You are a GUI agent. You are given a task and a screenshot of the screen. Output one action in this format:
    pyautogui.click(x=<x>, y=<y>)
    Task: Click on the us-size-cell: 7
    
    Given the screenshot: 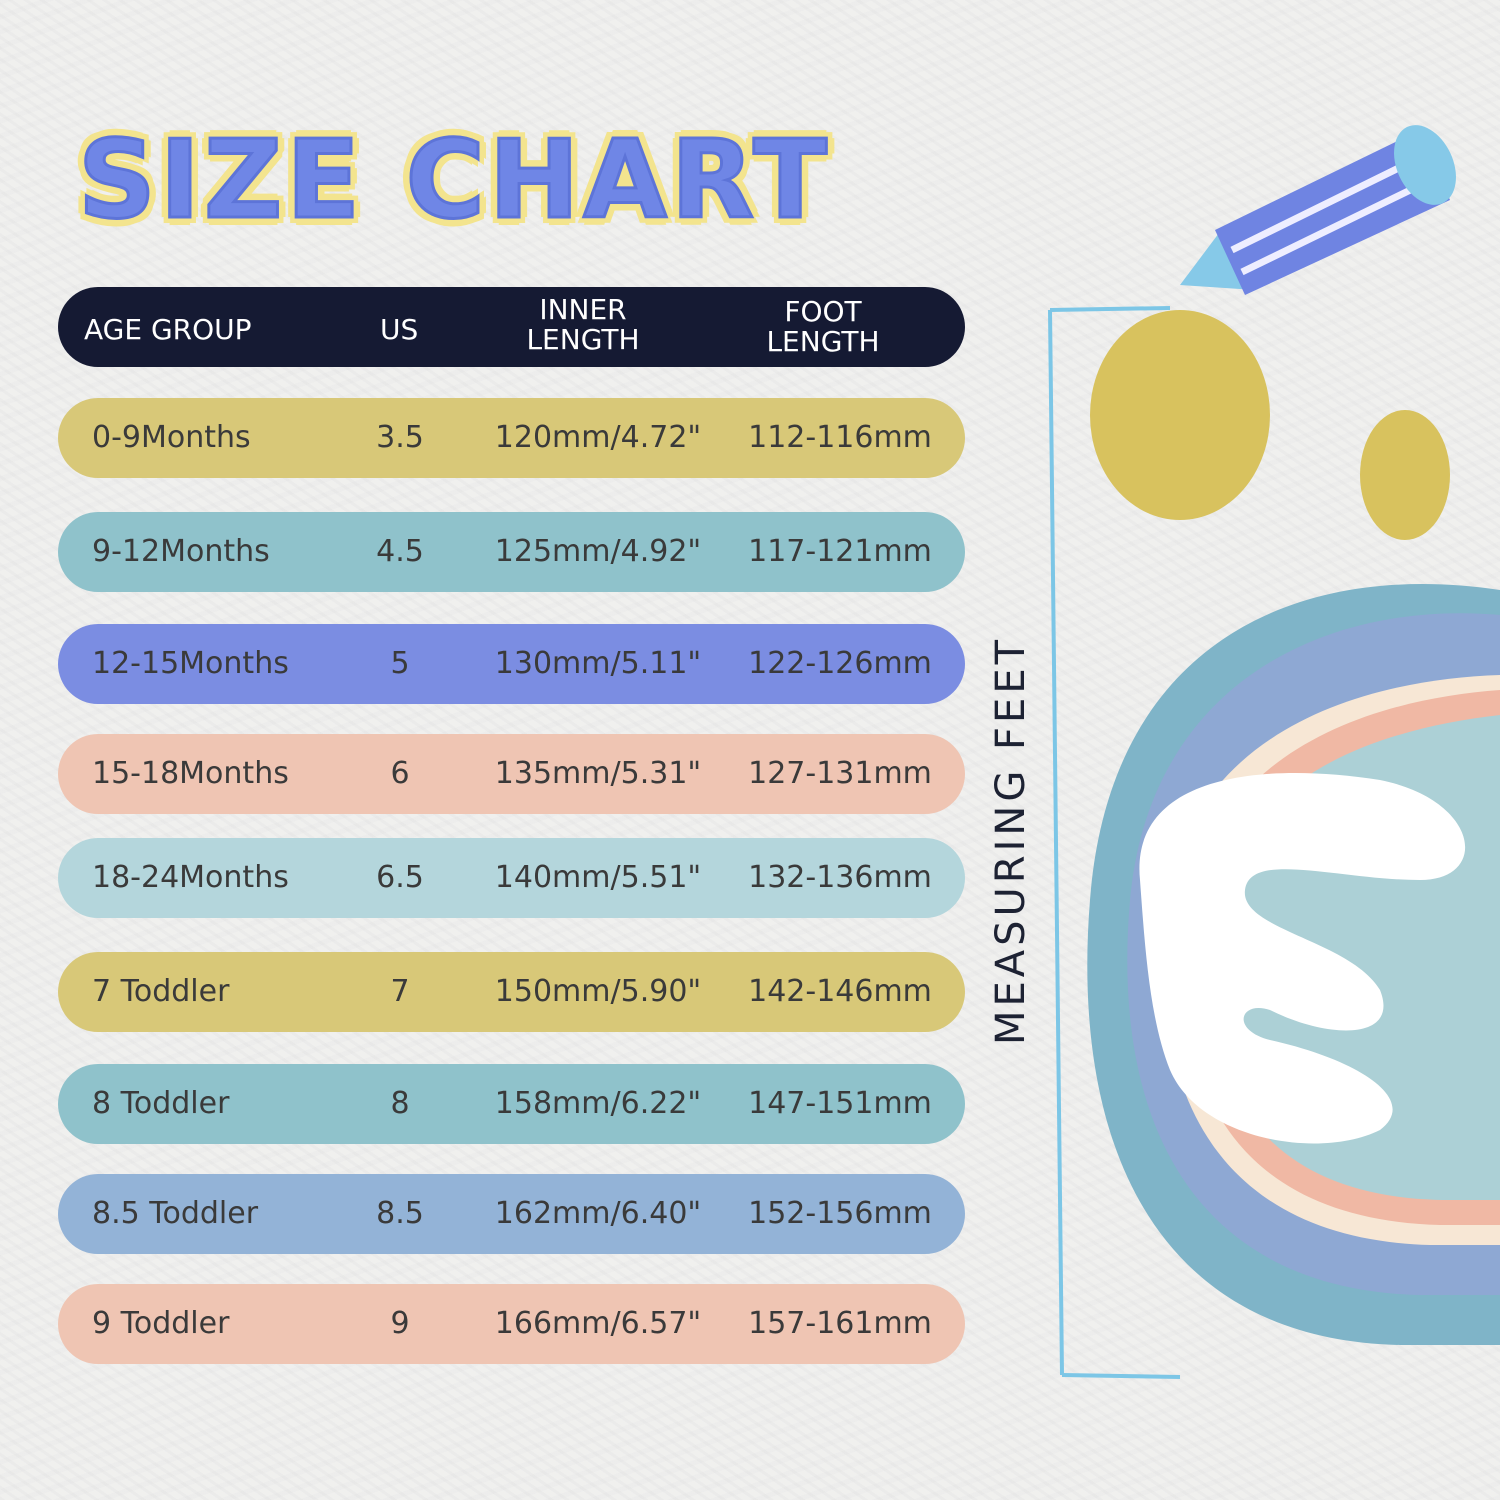 What is the action you would take?
    pyautogui.click(x=400, y=991)
    